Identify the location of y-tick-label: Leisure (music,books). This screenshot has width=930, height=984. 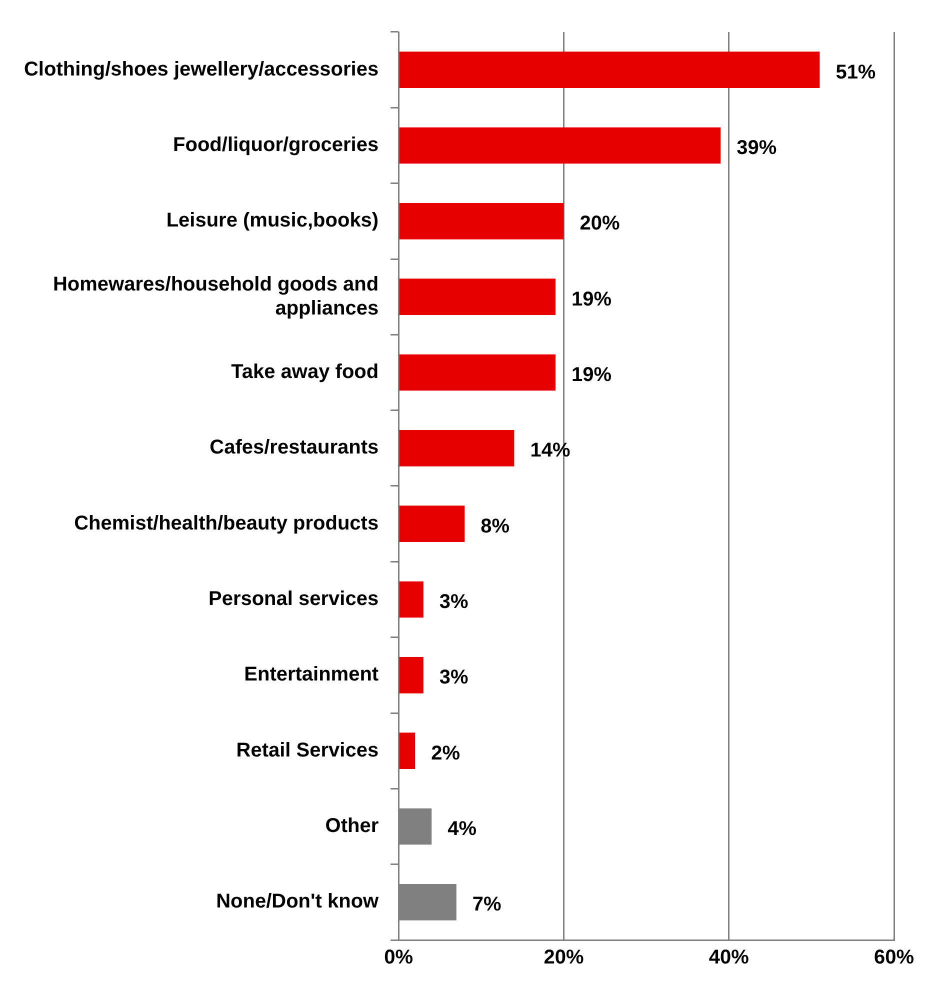
(272, 221).